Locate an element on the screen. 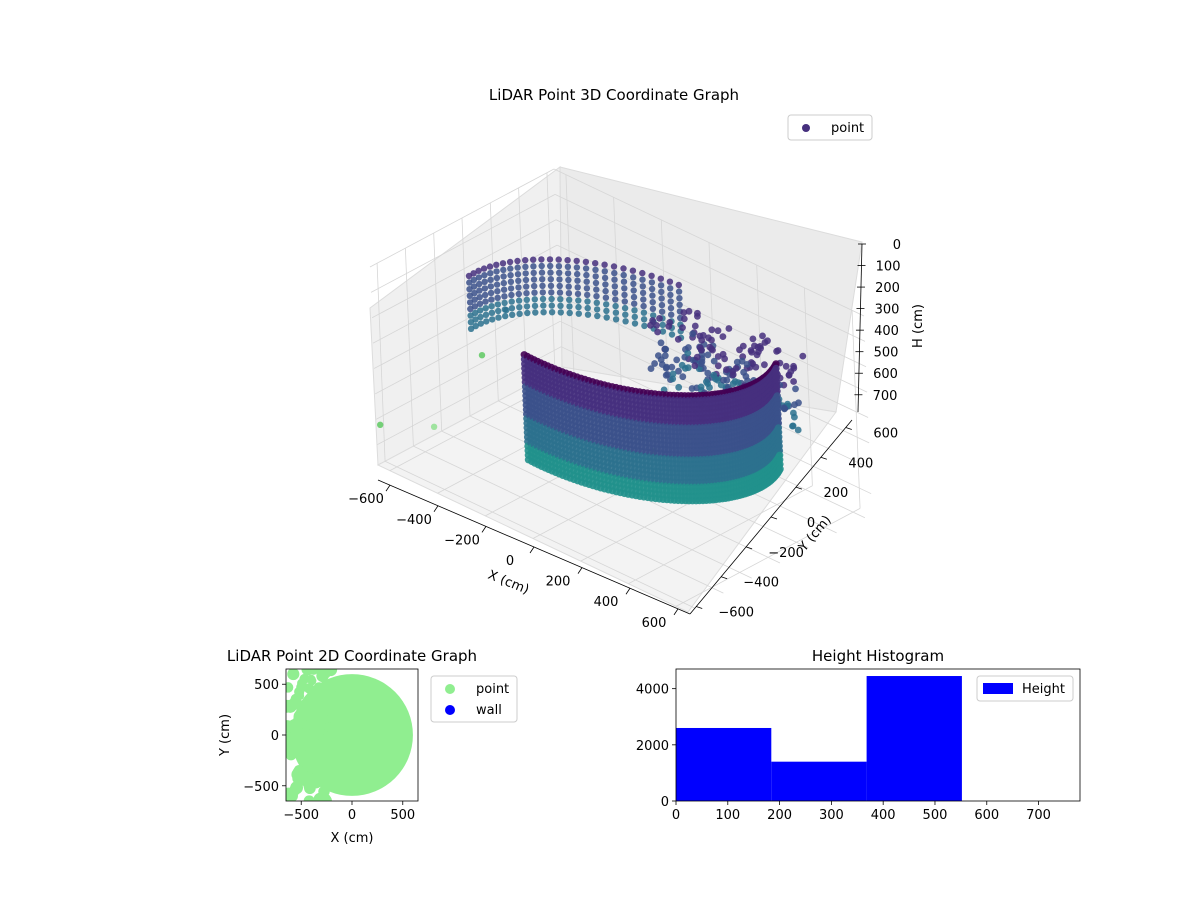 The image size is (1200, 900). histogram-x-tick: 100 is located at coordinates (727, 815).